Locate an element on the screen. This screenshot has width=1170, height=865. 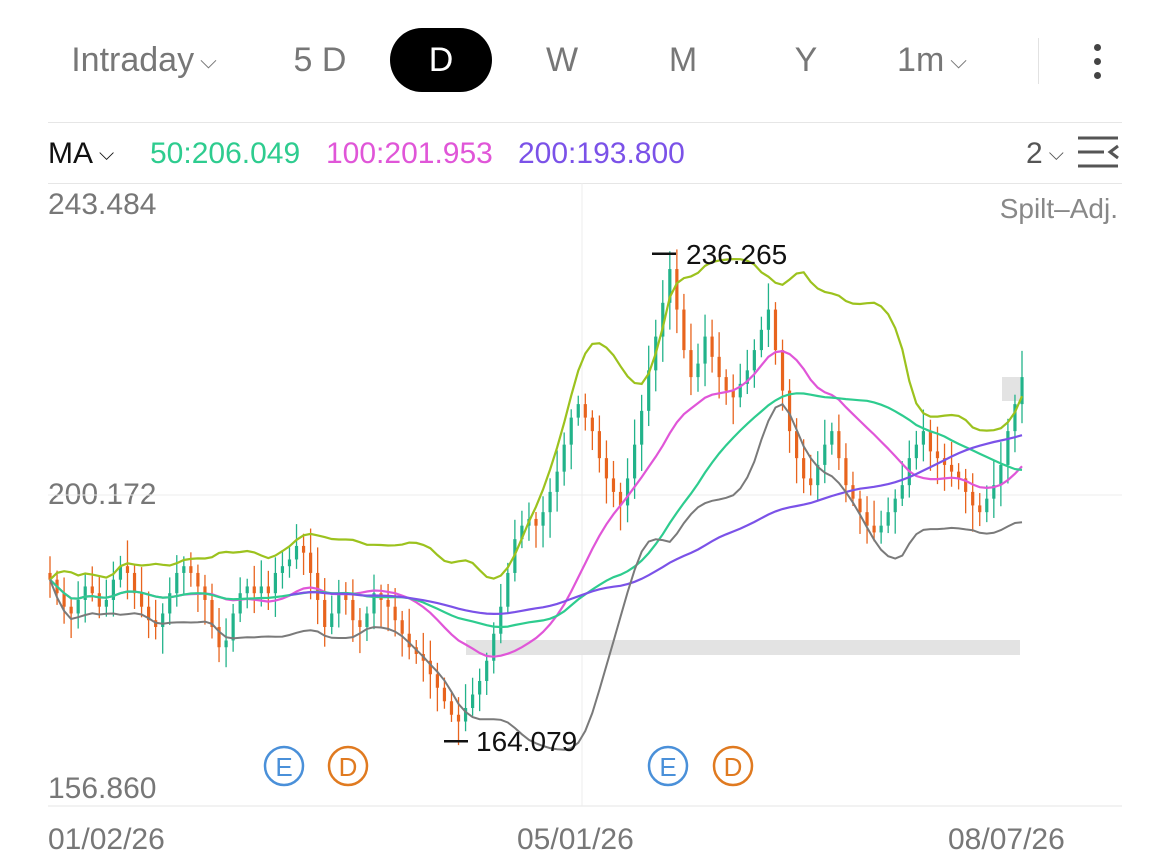
badge-label: D is located at coordinates (348, 767).